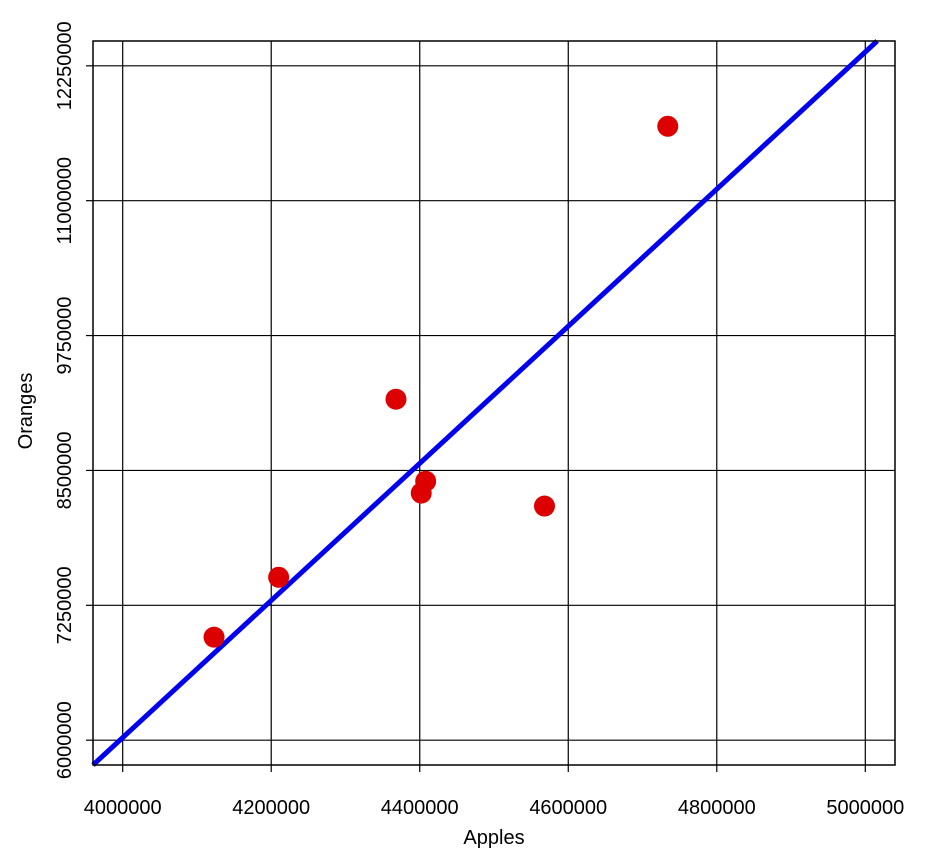  Describe the element at coordinates (65, 65) in the screenshot. I see `y-tick-label: 12250000` at that location.